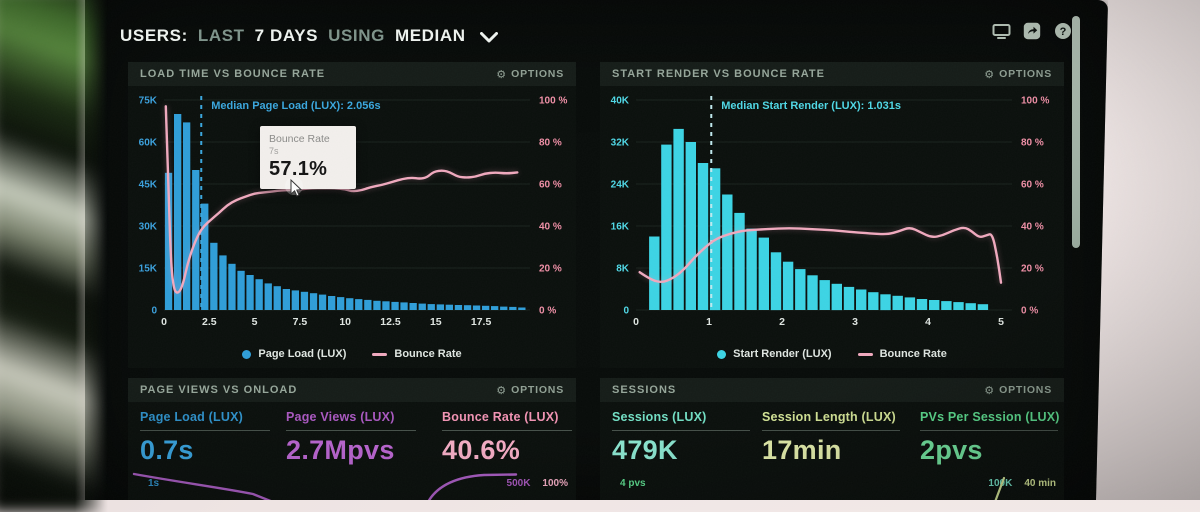 The height and width of the screenshot is (512, 1200). I want to click on share-icon, so click(1032, 31).